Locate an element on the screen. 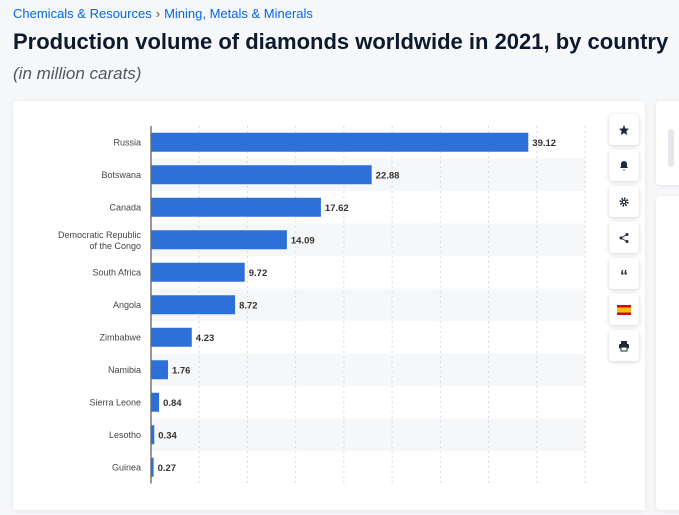 This screenshot has width=679, height=515. chart-toolbar: “ is located at coordinates (624, 237).